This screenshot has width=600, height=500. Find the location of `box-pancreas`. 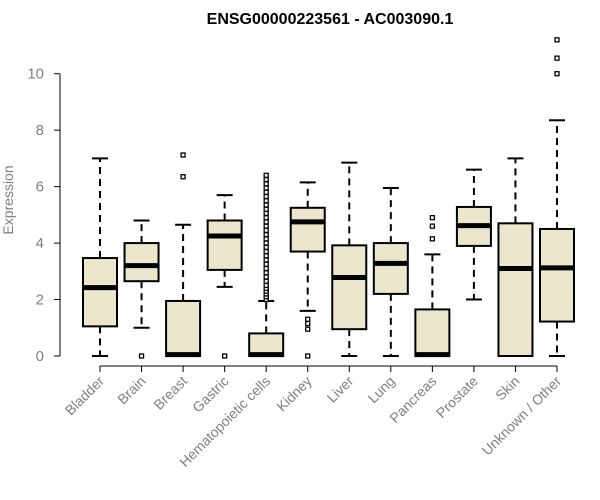

box-pancreas is located at coordinates (432, 286).